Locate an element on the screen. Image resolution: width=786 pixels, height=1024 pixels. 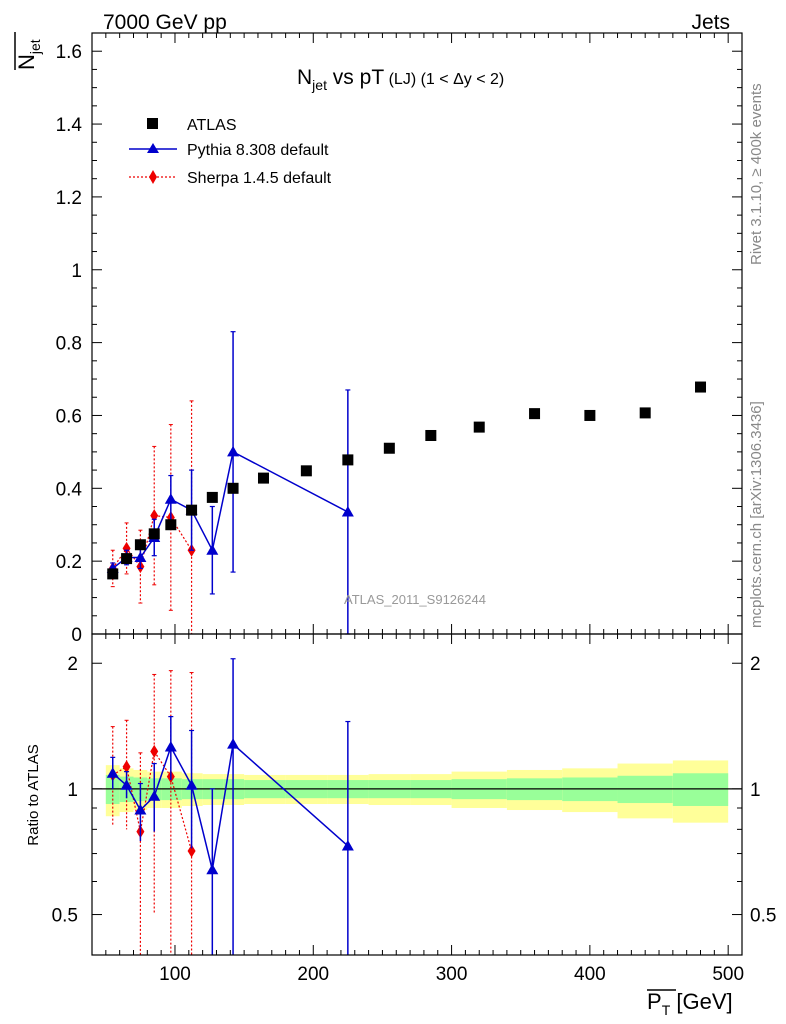
top-ylabel: Njet is located at coordinates (28, 51).